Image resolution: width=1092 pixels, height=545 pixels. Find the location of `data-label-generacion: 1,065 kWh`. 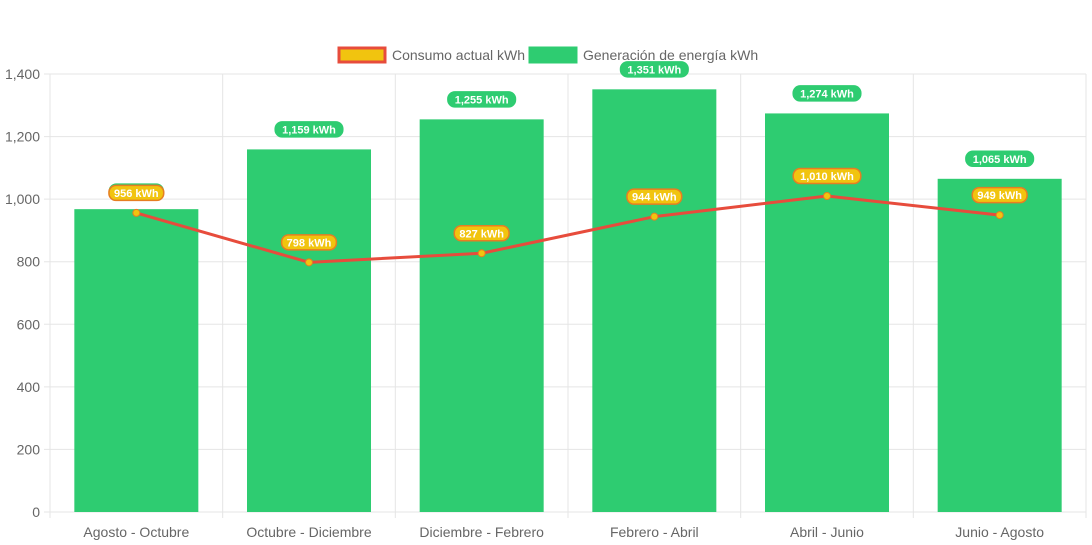

data-label-generacion: 1,065 kWh is located at coordinates (1000, 159).